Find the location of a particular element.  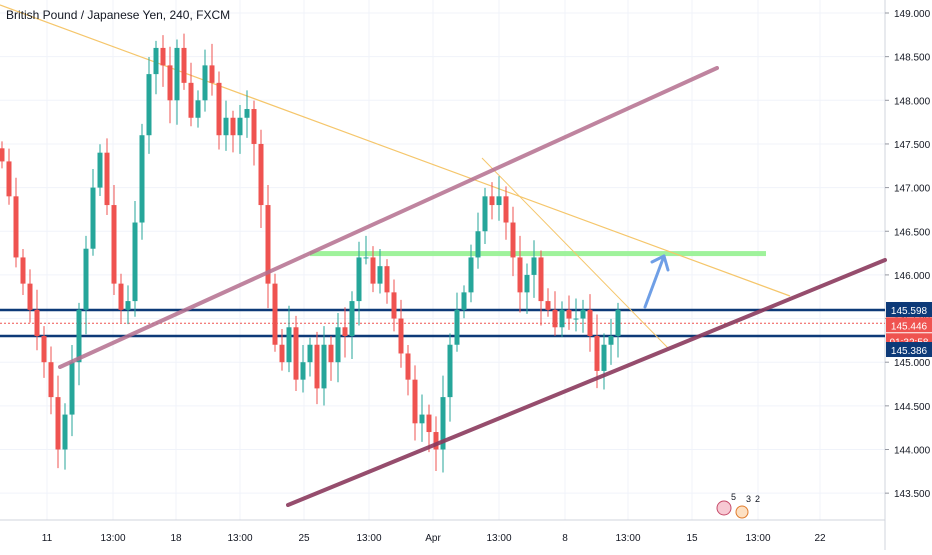

badge-count: 3 is located at coordinates (748, 499).